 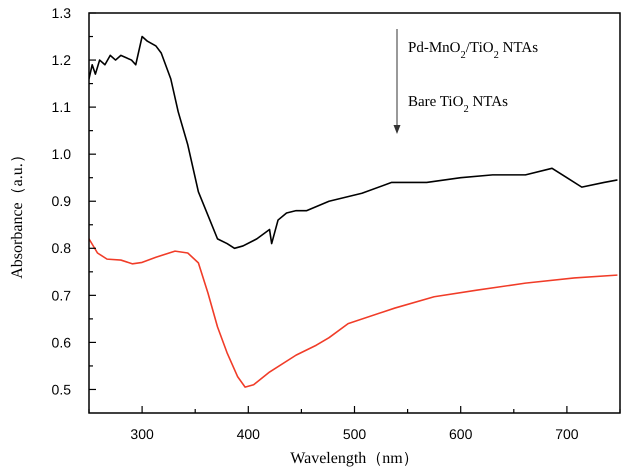 What do you see at coordinates (567, 434) in the screenshot?
I see `x-tick-label: 700` at bounding box center [567, 434].